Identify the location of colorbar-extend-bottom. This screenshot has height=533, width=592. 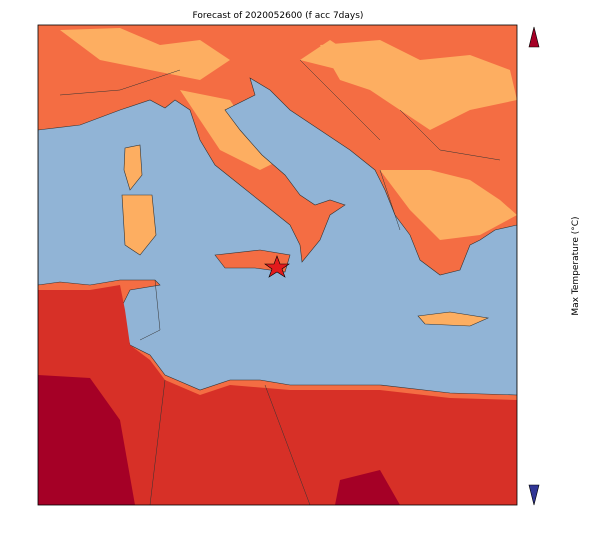
(534, 495).